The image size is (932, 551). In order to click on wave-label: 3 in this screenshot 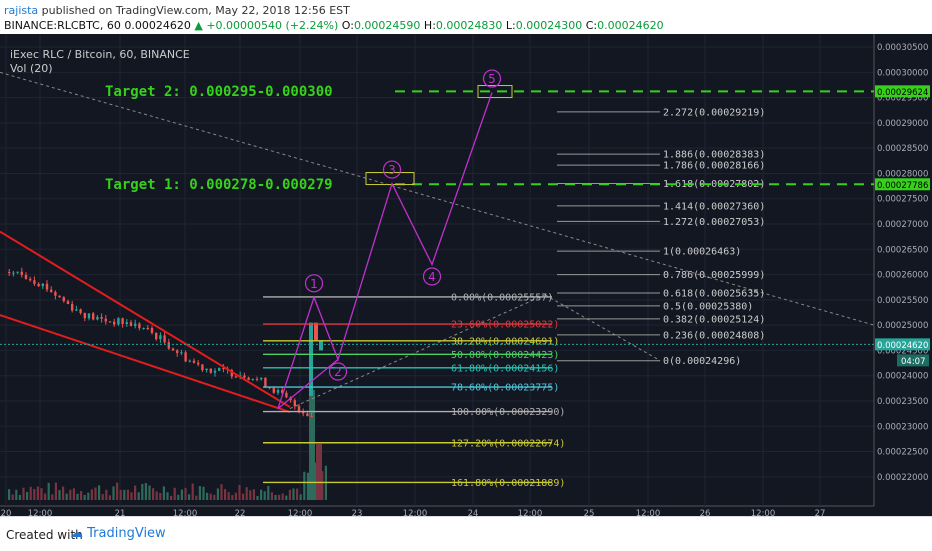, I will do `click(392, 170)`.